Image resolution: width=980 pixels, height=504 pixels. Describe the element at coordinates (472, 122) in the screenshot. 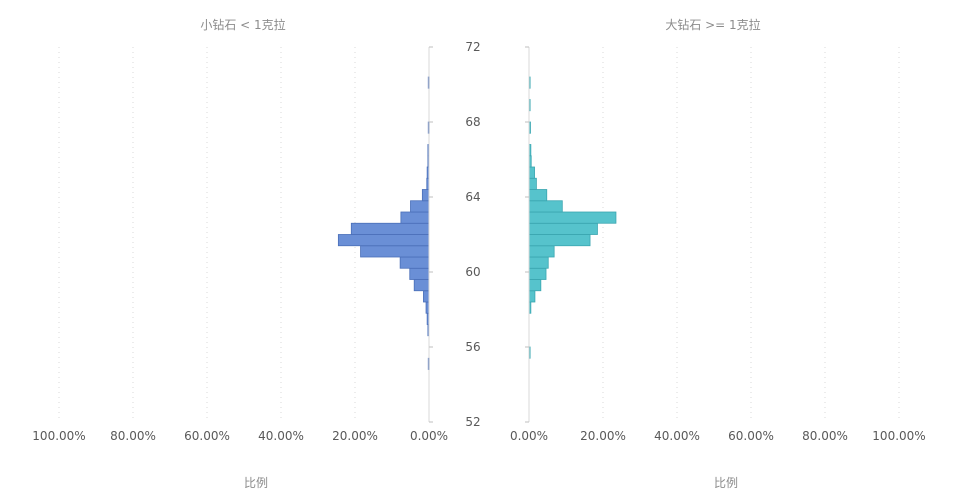

I see `y-tick-label: 68` at that location.